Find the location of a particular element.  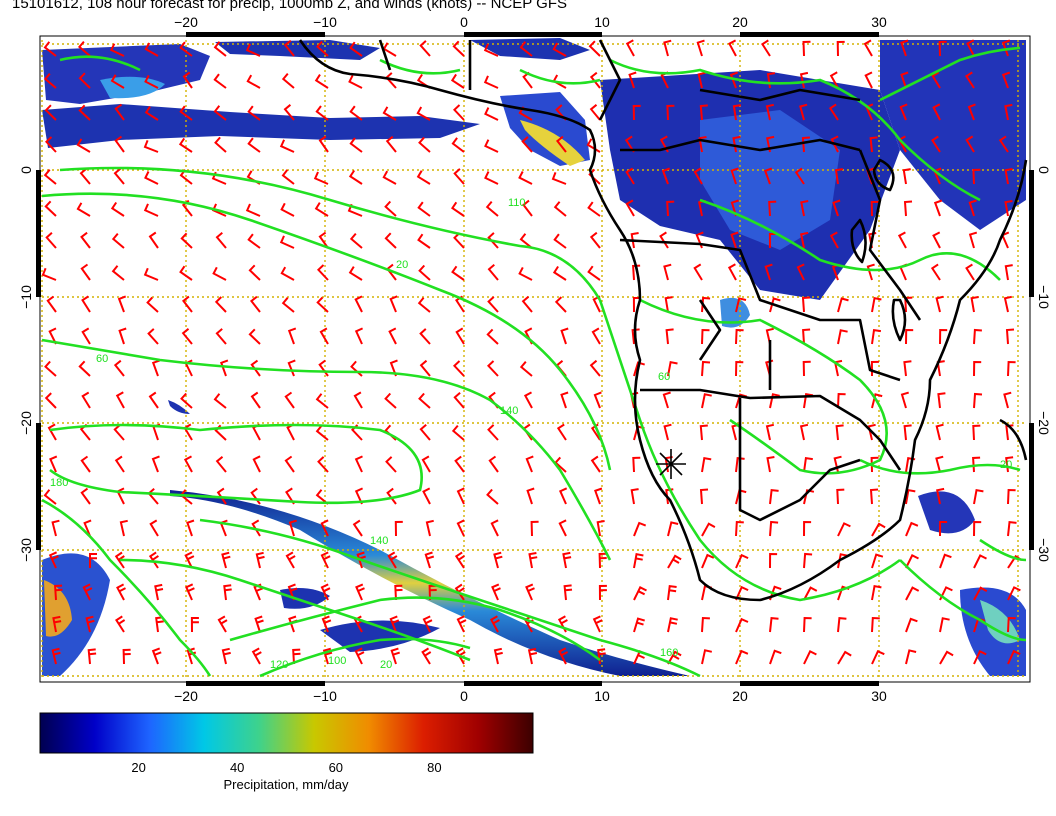

lon-tick-bottom: 20 is located at coordinates (740, 696).